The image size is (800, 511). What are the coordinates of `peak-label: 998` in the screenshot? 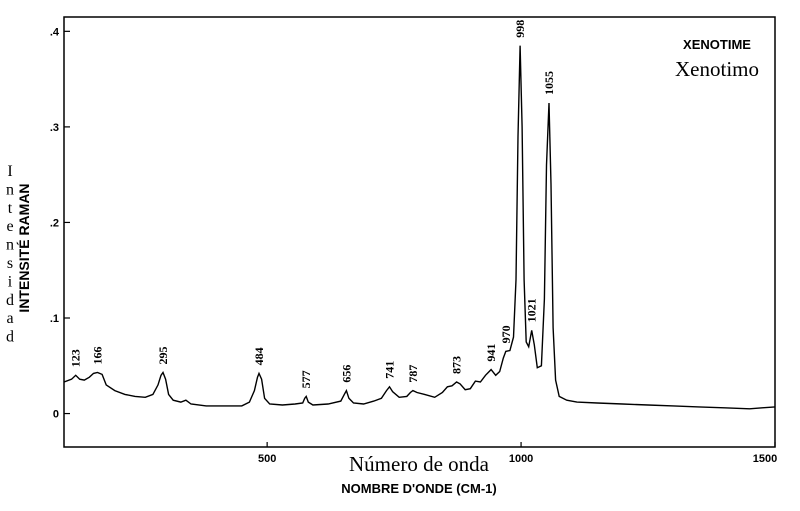 It's located at (520, 29).